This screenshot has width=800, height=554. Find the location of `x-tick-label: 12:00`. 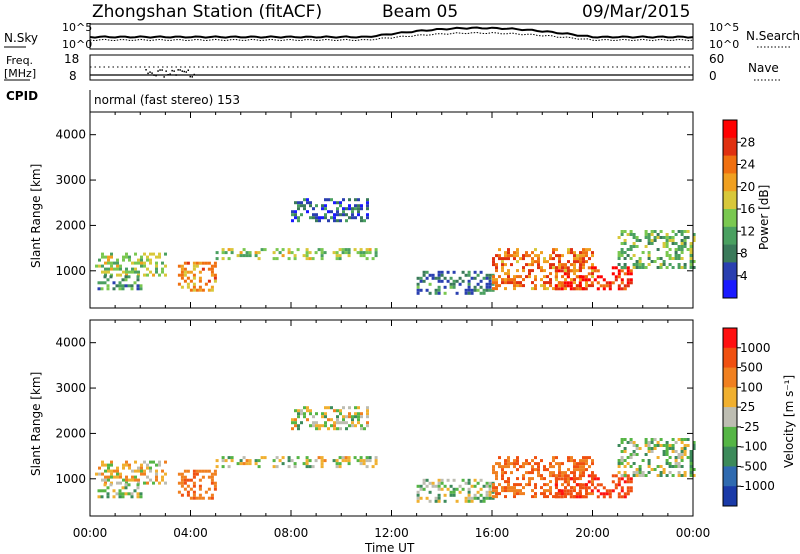

x-tick-label: 12:00 is located at coordinates (391, 533).